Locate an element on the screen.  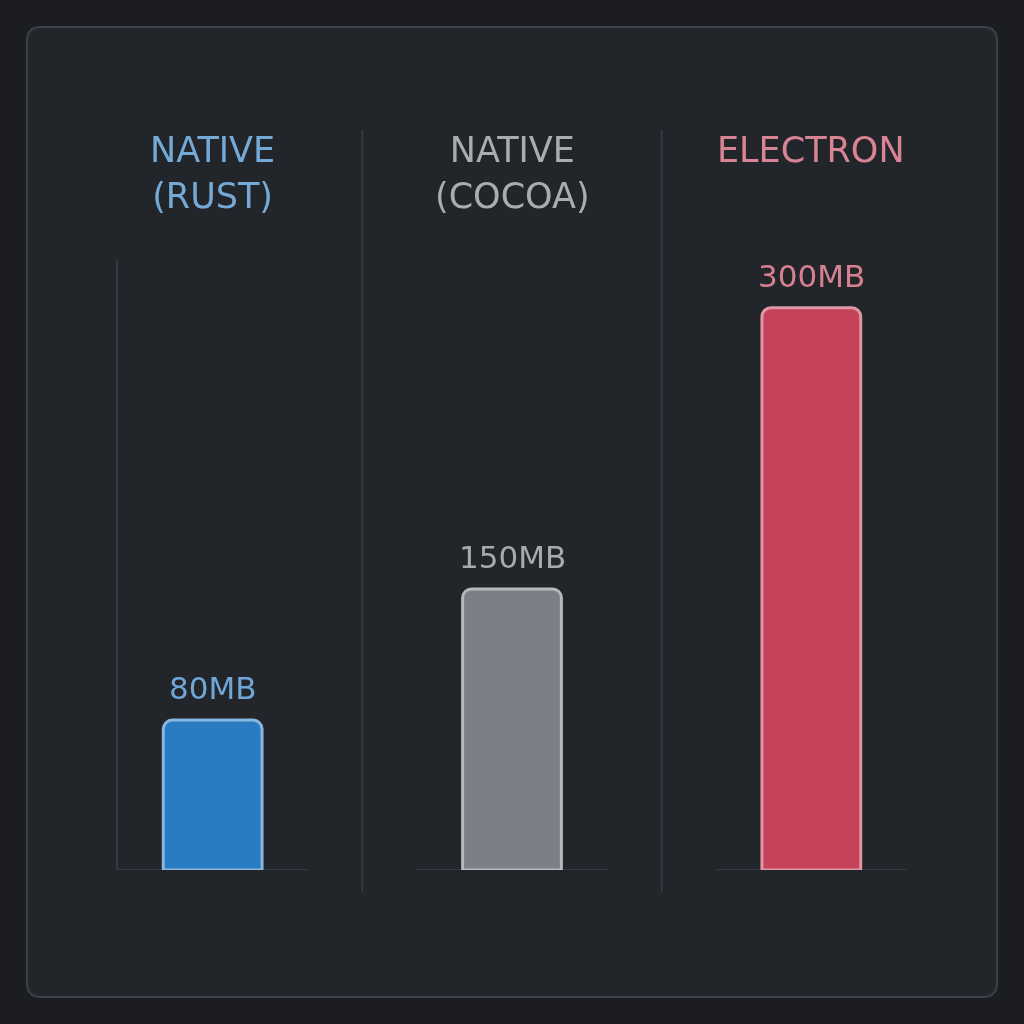
data-label: 150MB is located at coordinates (513, 557).